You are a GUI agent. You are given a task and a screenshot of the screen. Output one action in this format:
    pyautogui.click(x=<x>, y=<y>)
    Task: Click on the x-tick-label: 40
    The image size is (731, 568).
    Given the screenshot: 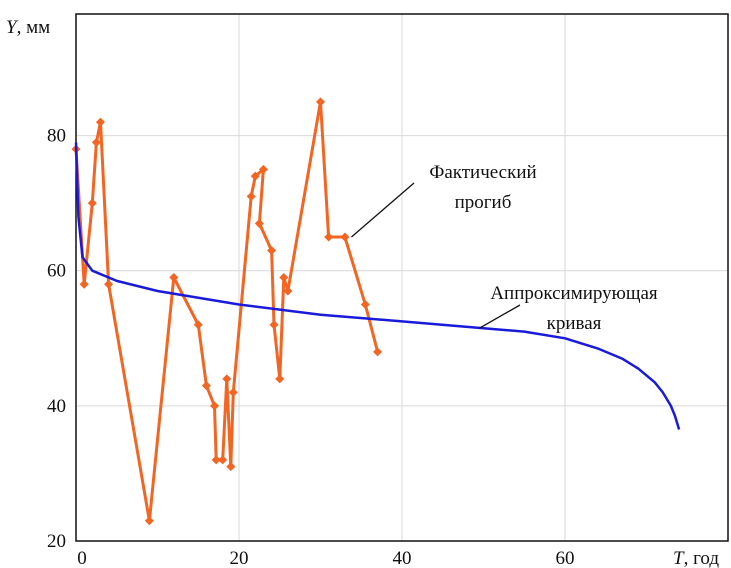 What is the action you would take?
    pyautogui.click(x=402, y=558)
    